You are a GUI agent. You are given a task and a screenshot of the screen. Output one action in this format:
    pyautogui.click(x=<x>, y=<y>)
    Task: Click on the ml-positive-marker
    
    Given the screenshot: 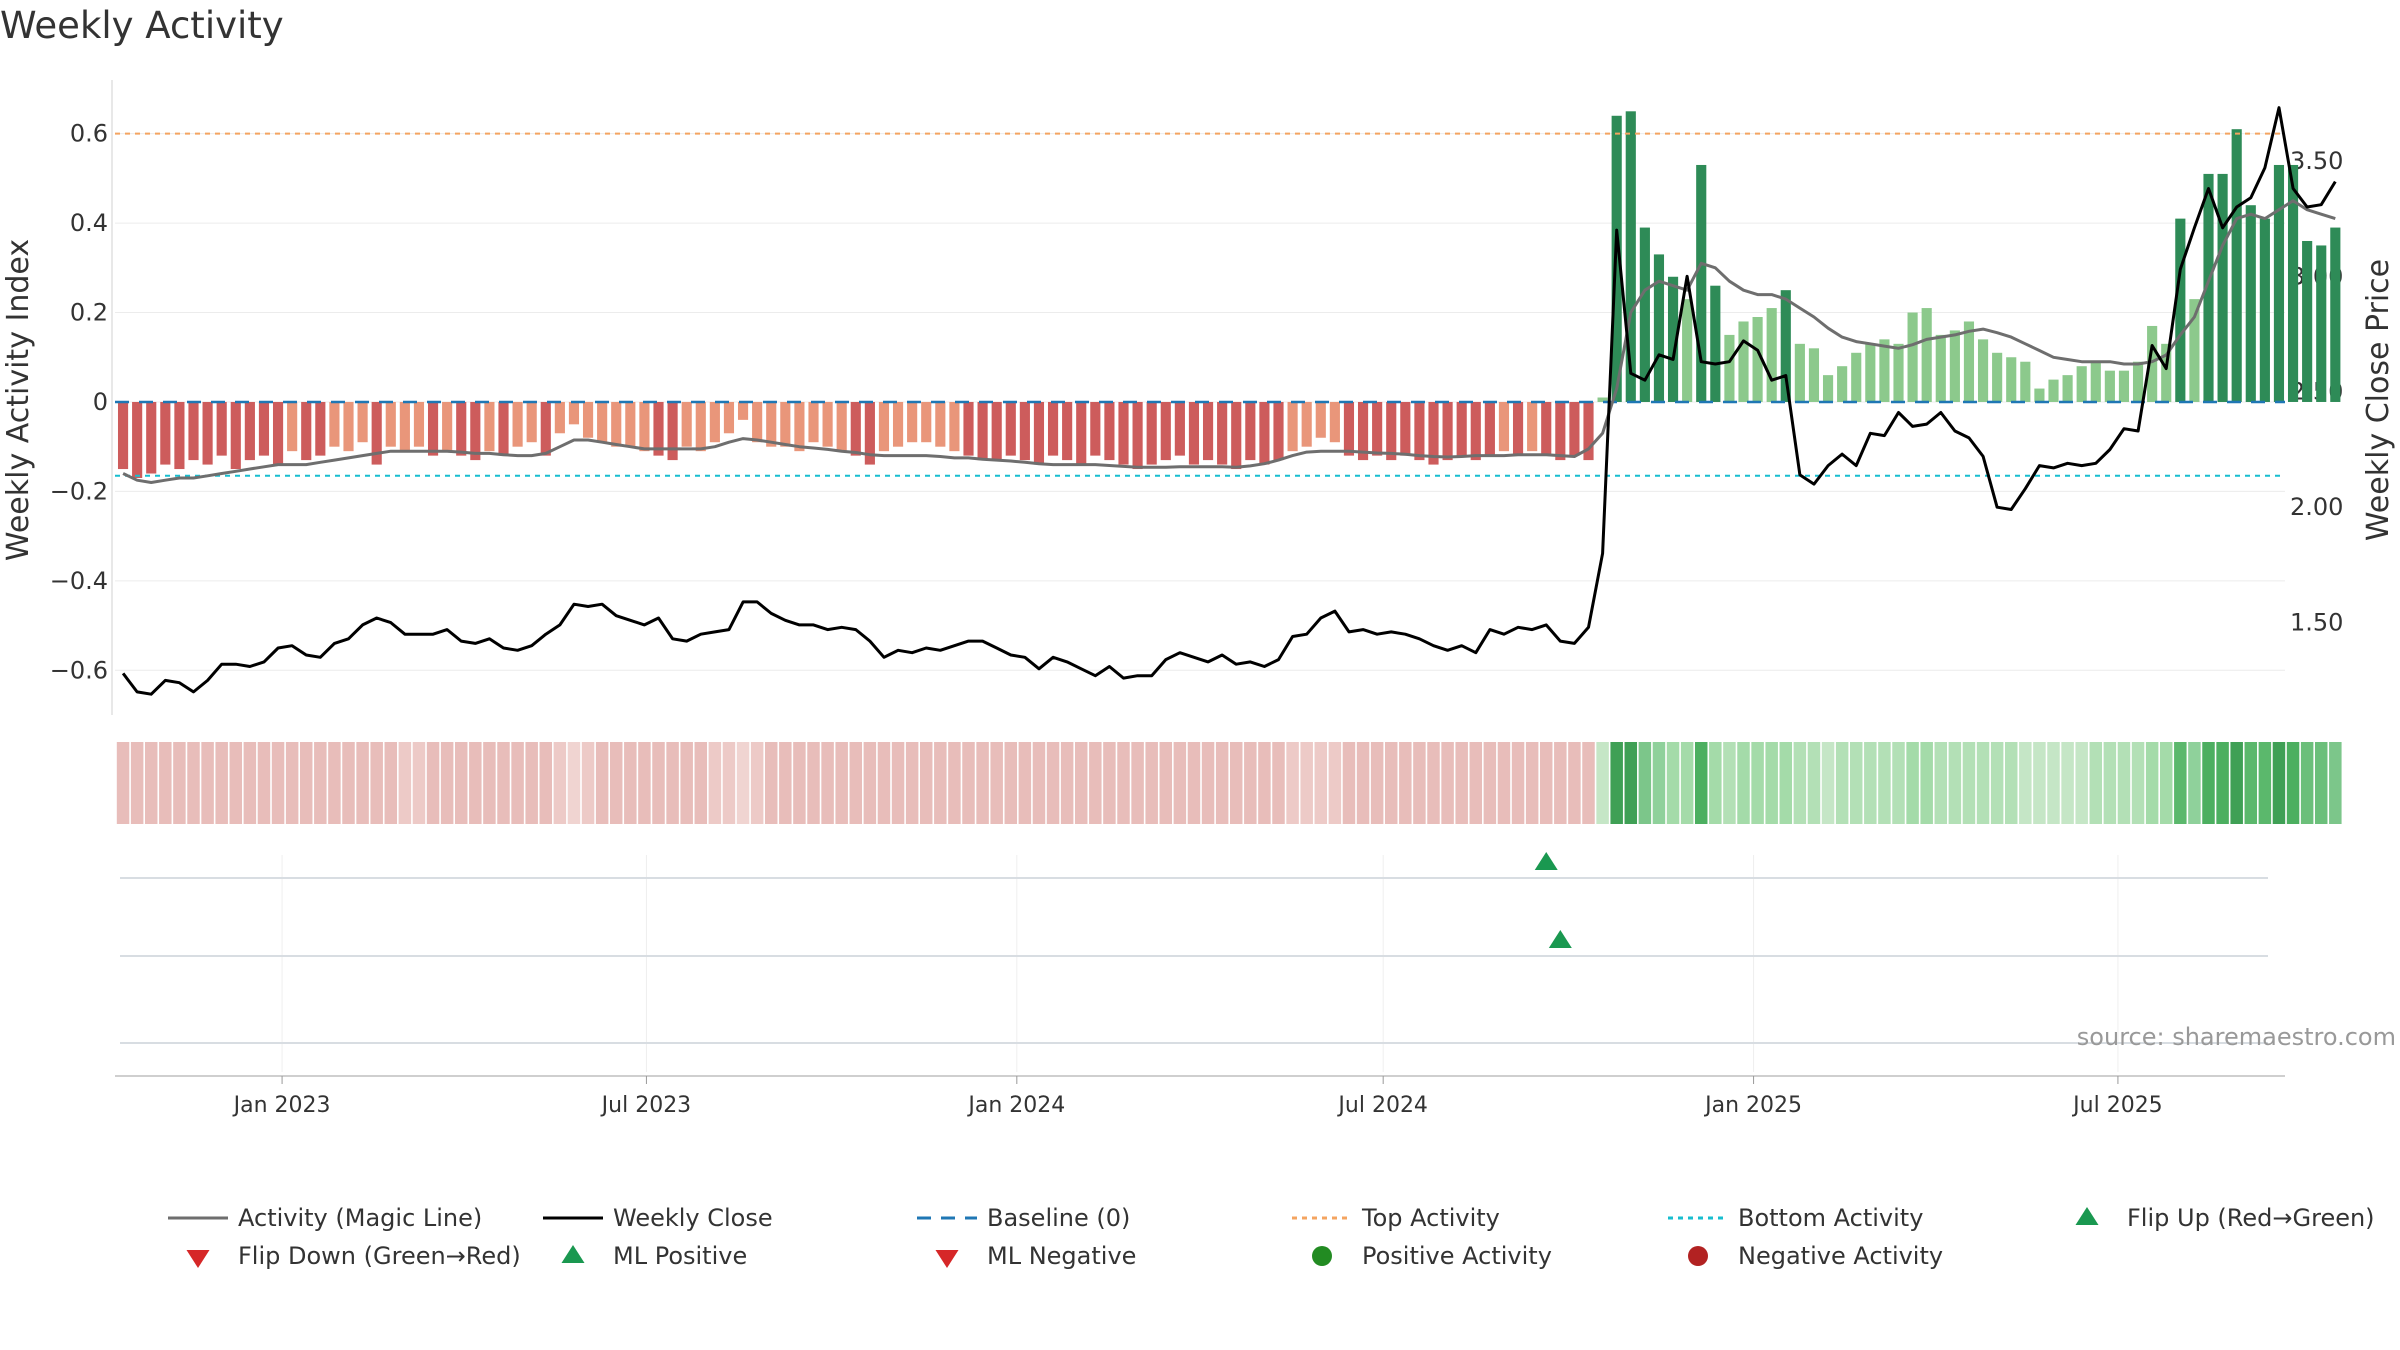 What is the action you would take?
    pyautogui.click(x=1560, y=939)
    